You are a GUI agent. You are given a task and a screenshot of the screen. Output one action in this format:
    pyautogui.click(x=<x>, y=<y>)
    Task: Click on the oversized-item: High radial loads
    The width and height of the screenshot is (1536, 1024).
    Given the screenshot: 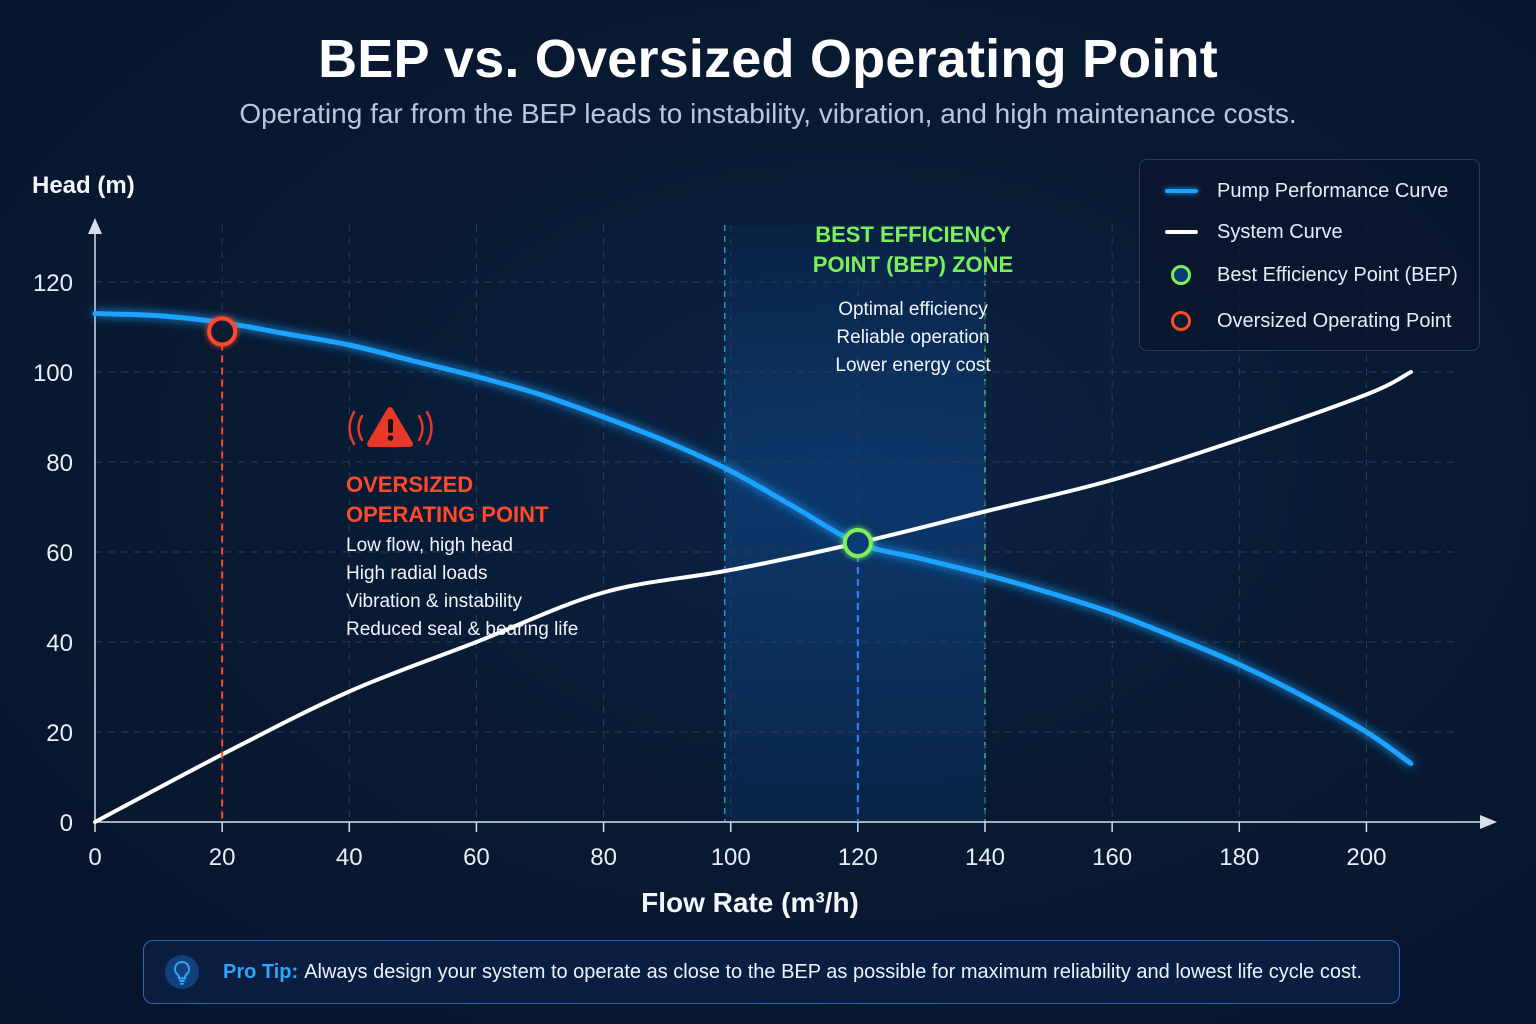 What is the action you would take?
    pyautogui.click(x=417, y=573)
    